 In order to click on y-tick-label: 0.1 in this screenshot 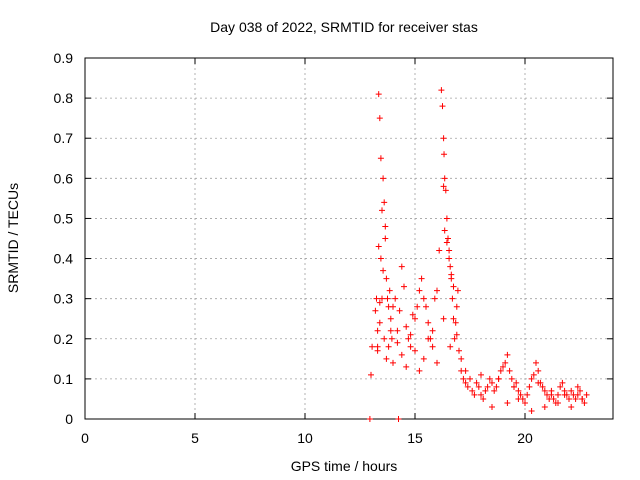, I will do `click(64, 379)`.